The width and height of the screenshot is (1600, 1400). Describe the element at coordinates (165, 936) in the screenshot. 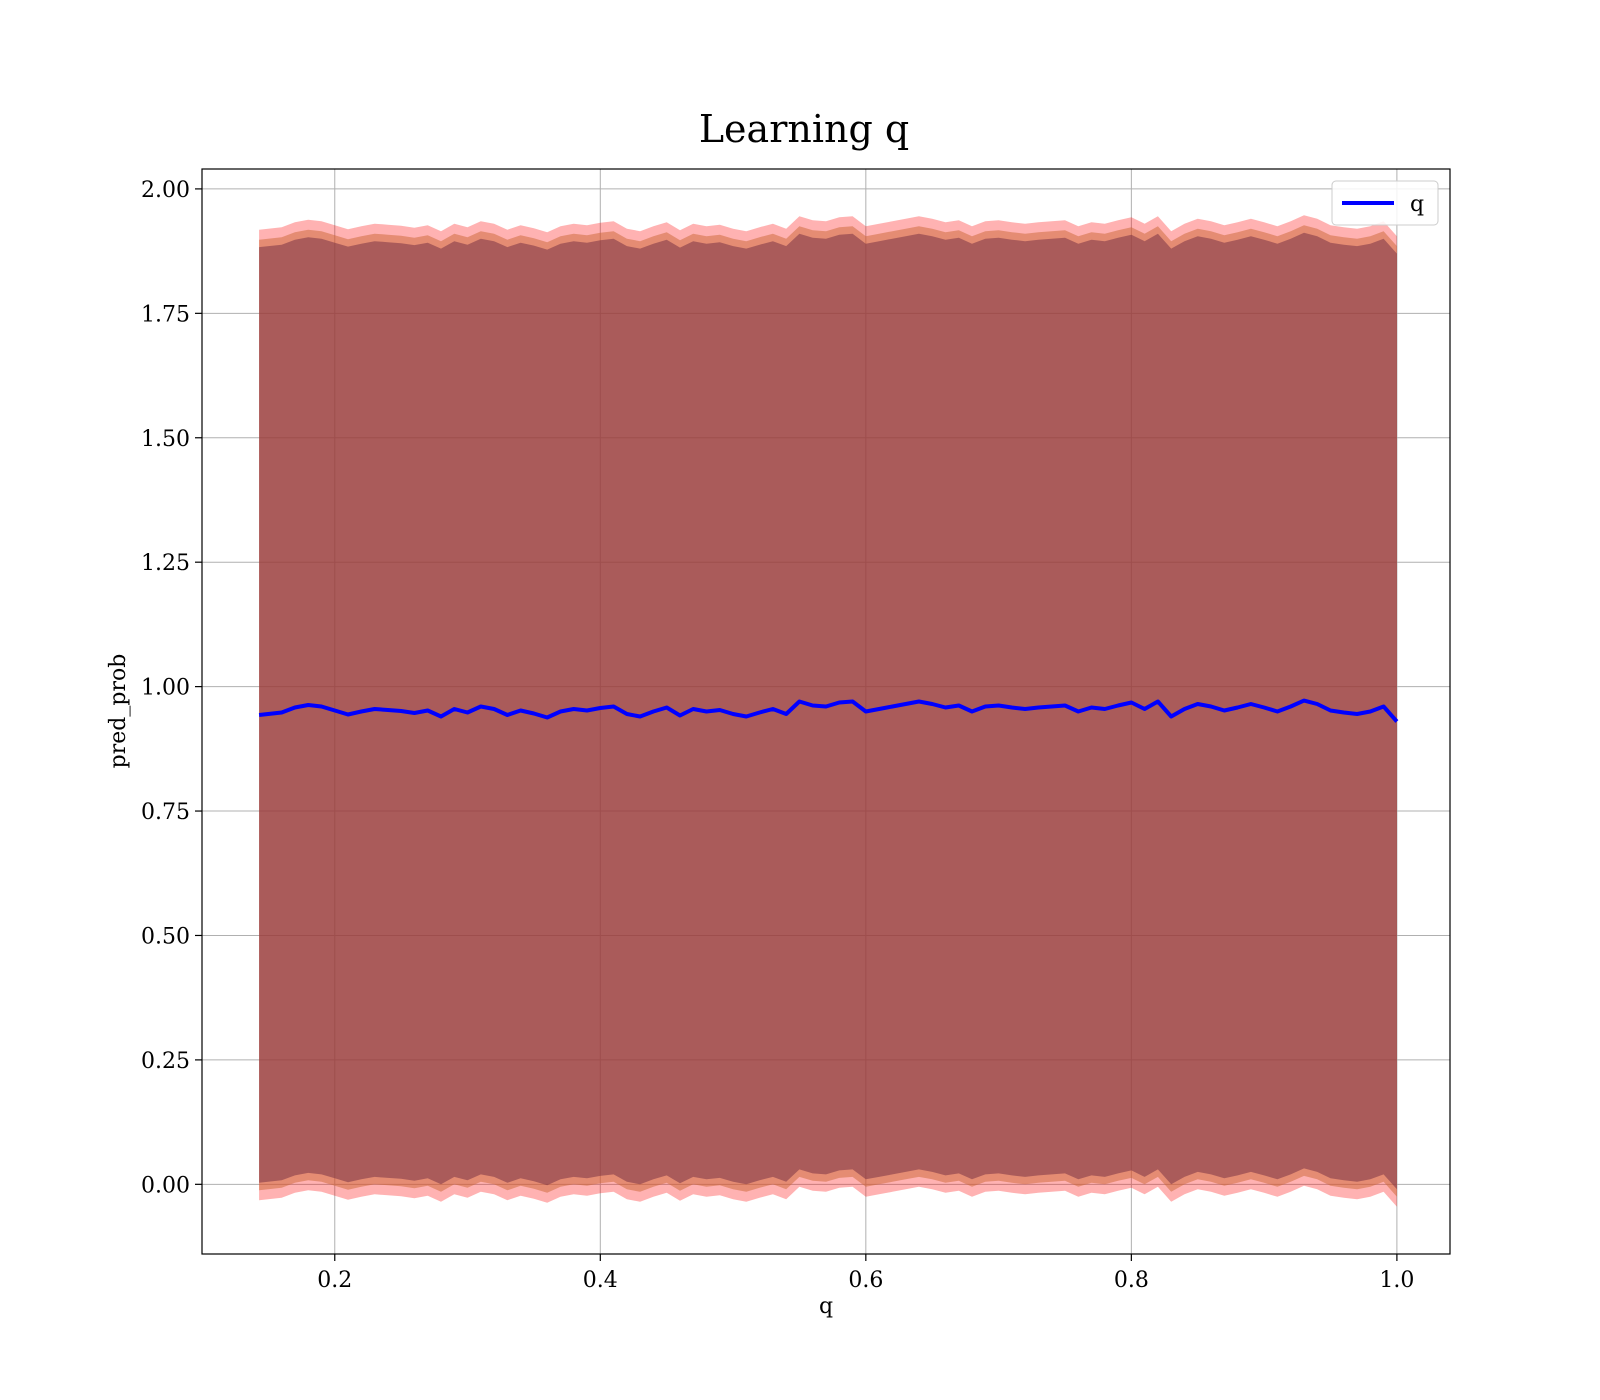

I see `y-tick-label: 0.50` at that location.